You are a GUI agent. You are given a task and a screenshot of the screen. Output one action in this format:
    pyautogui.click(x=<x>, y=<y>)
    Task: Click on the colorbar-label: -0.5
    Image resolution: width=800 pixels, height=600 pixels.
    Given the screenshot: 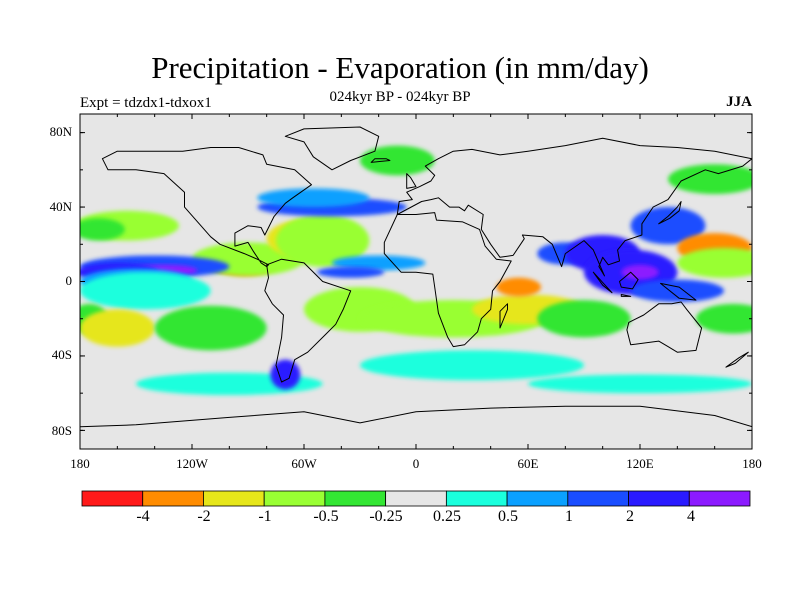 What is the action you would take?
    pyautogui.click(x=326, y=516)
    